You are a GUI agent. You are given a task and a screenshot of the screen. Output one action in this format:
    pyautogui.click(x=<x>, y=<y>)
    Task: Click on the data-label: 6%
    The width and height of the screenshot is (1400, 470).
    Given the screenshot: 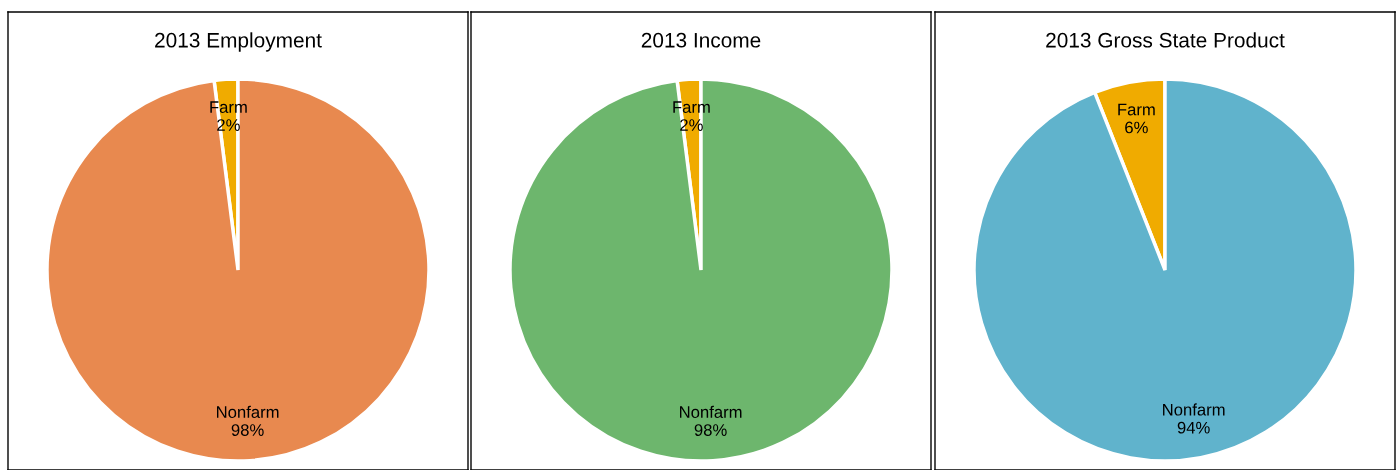 What is the action you would take?
    pyautogui.click(x=1136, y=127)
    